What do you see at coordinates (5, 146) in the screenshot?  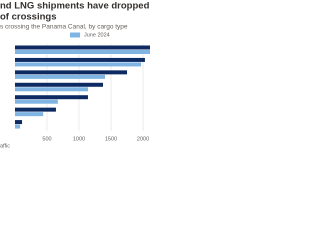 I see `source: affic` at bounding box center [5, 146].